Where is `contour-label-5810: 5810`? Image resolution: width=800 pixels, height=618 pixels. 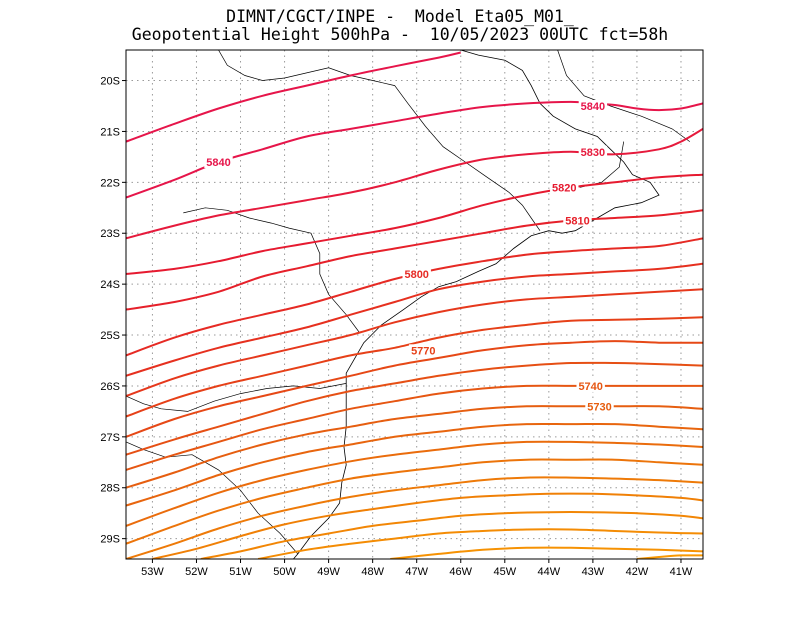 contour-label-5810: 5810 is located at coordinates (577, 222).